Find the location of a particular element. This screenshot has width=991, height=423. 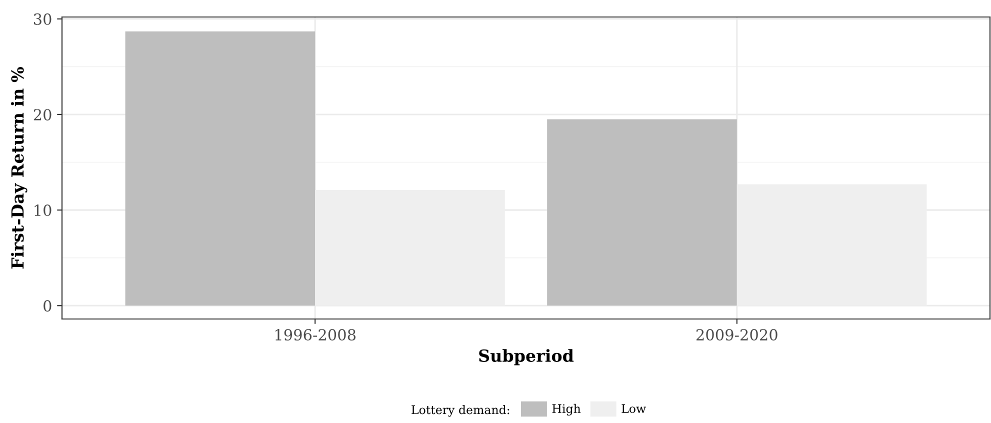

legend-label: Low is located at coordinates (634, 409).